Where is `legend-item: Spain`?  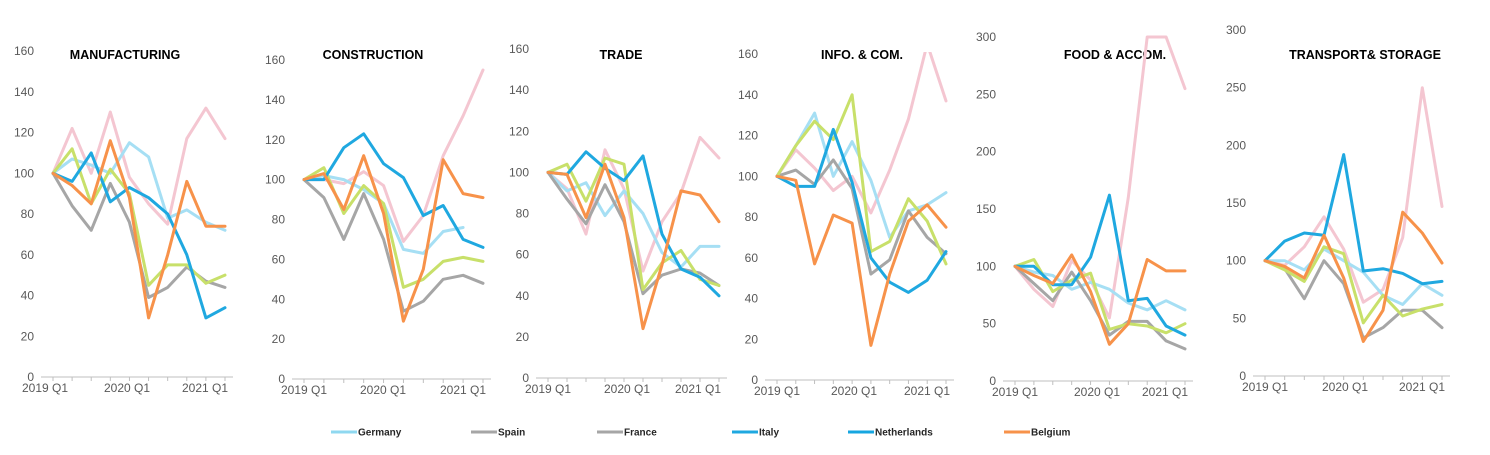
legend-item: Spain is located at coordinates (498, 433).